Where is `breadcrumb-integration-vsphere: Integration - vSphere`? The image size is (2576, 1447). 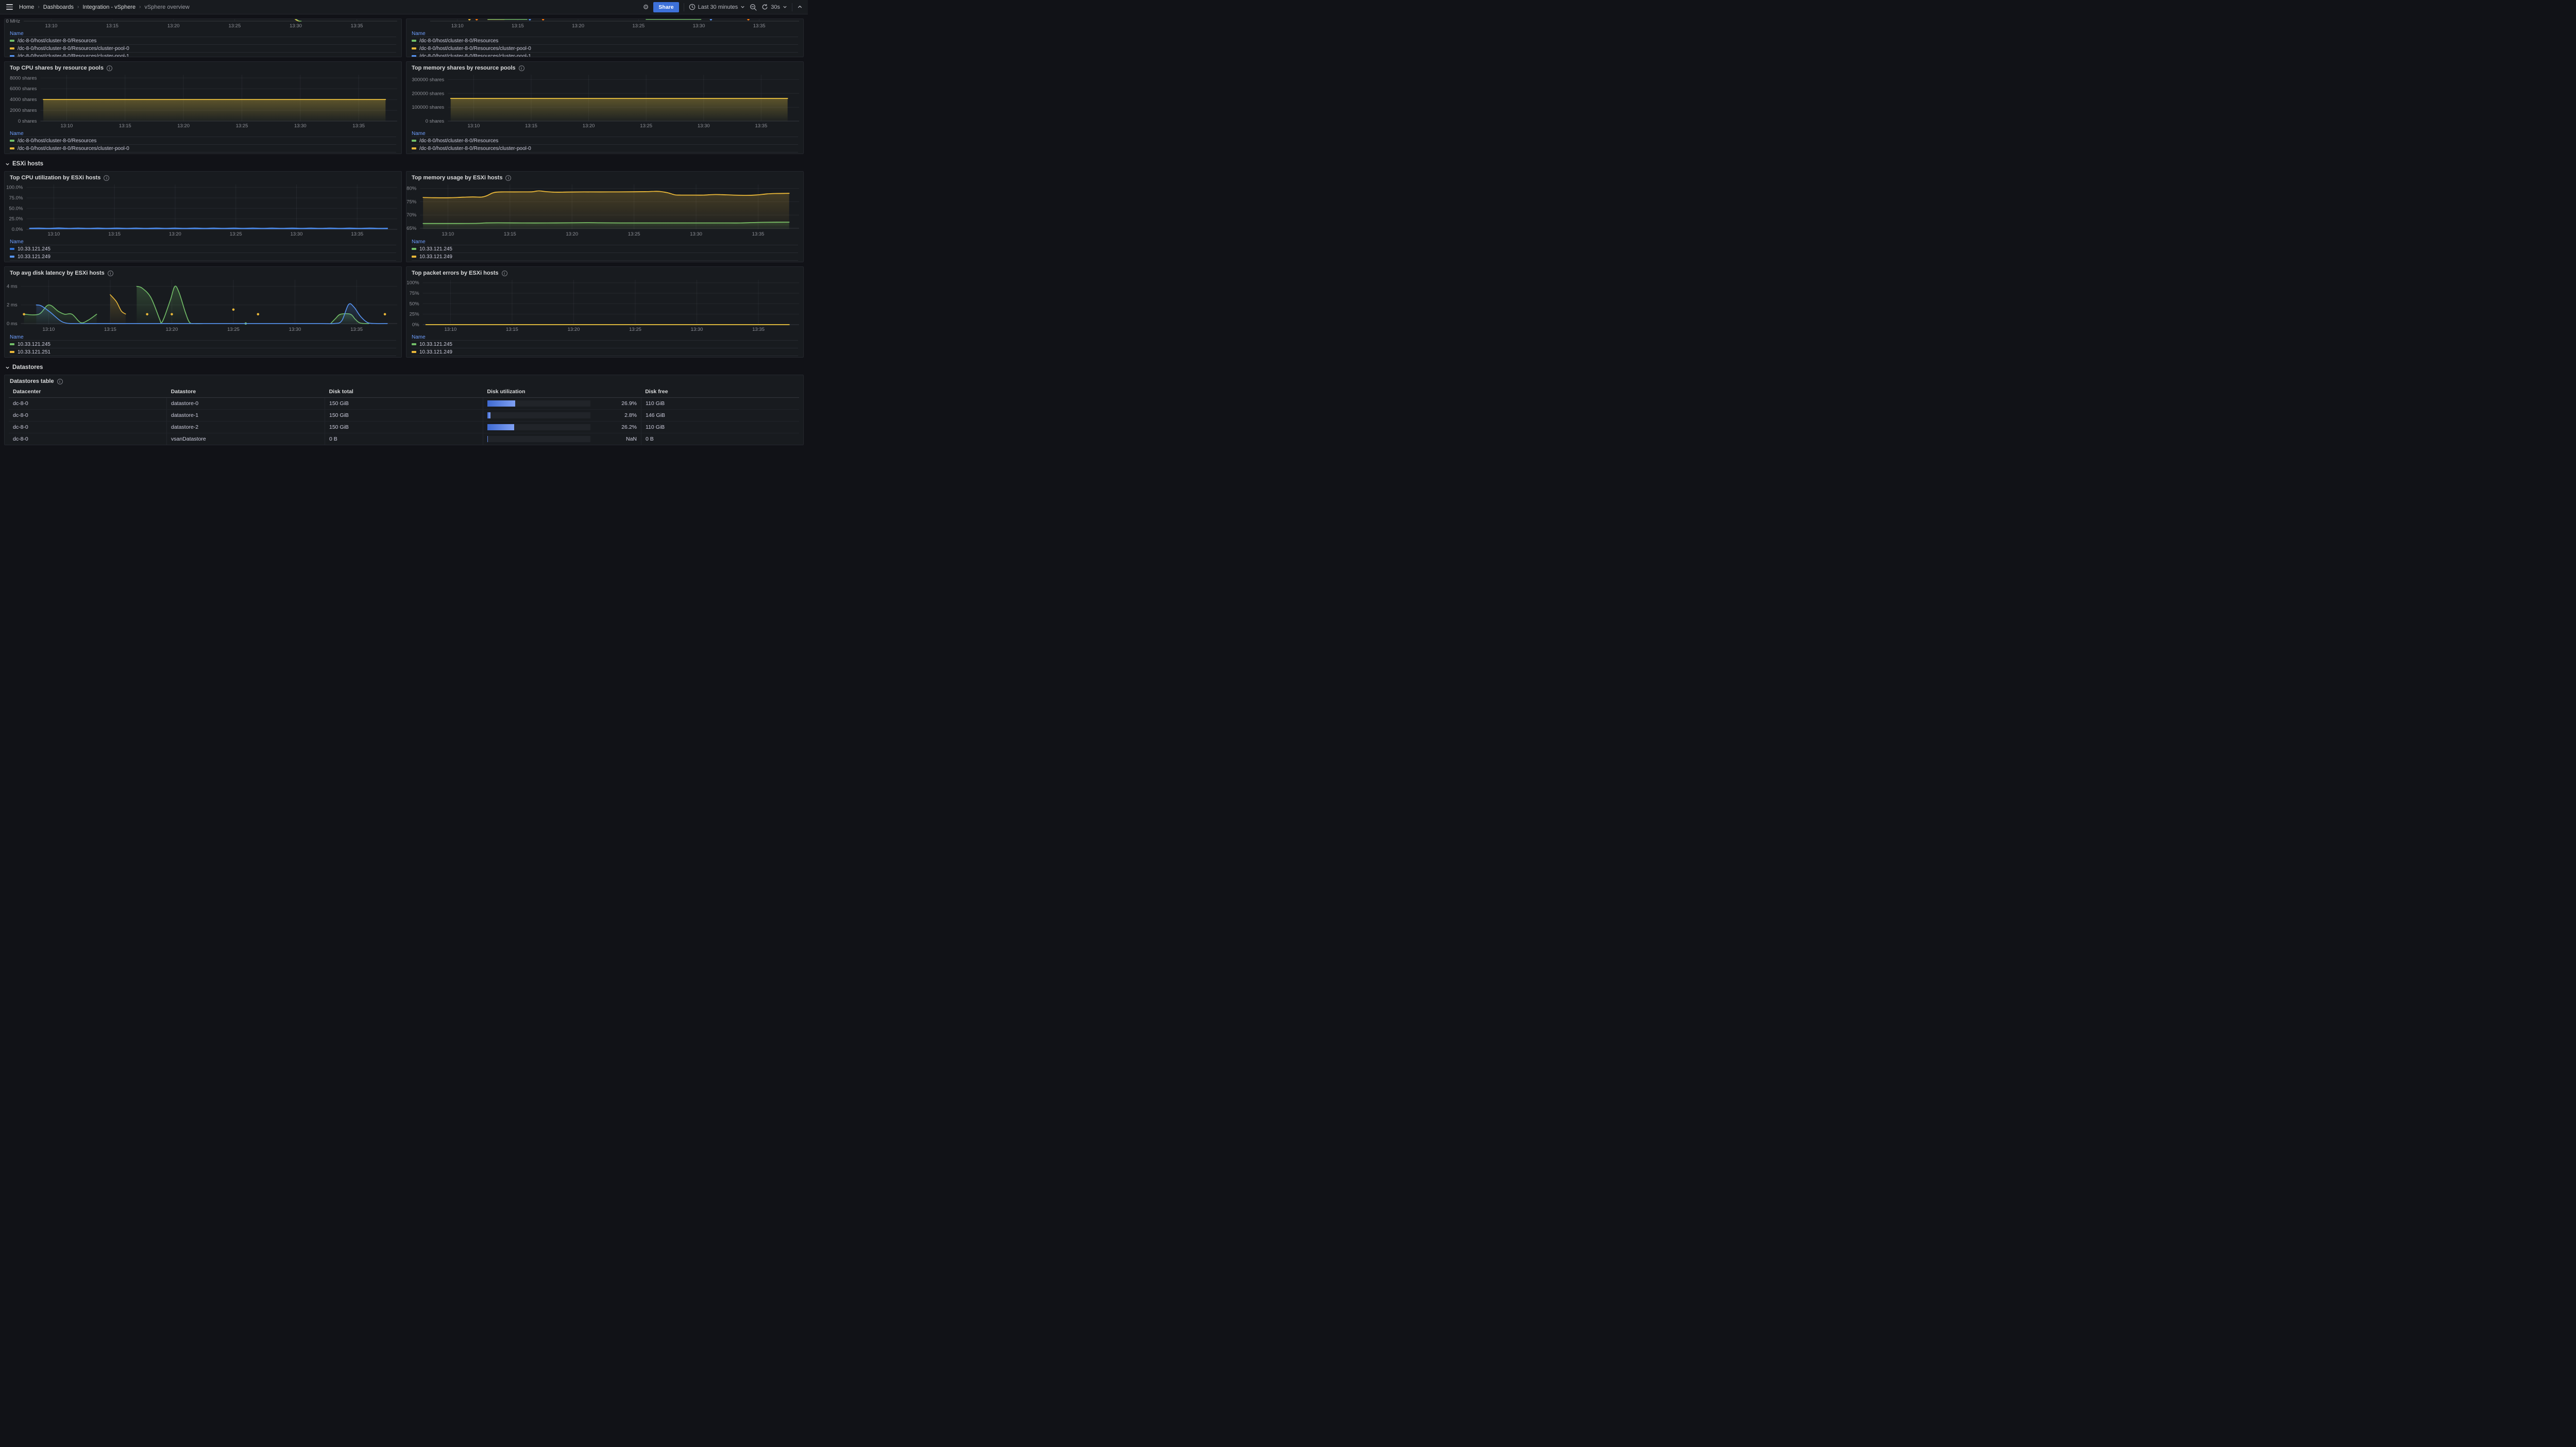 breadcrumb-integration-vsphere: Integration - vSphere is located at coordinates (109, 7).